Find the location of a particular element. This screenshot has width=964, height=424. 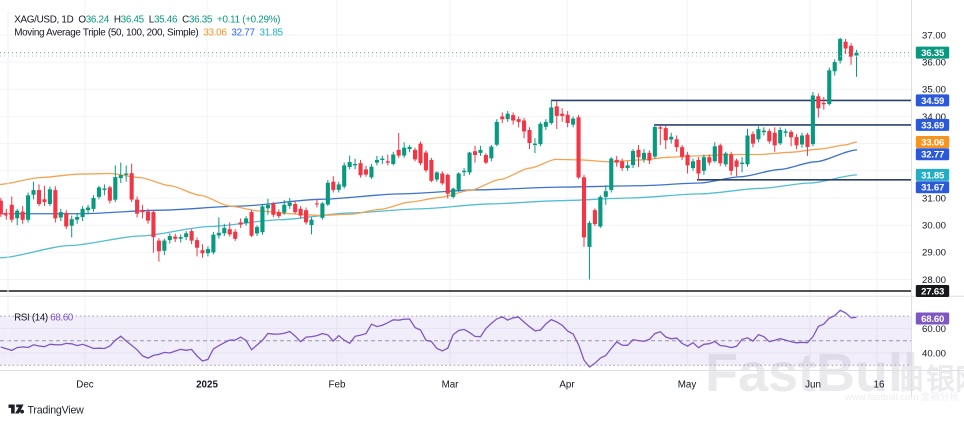

svg-text: 36.35 is located at coordinates (933, 53).